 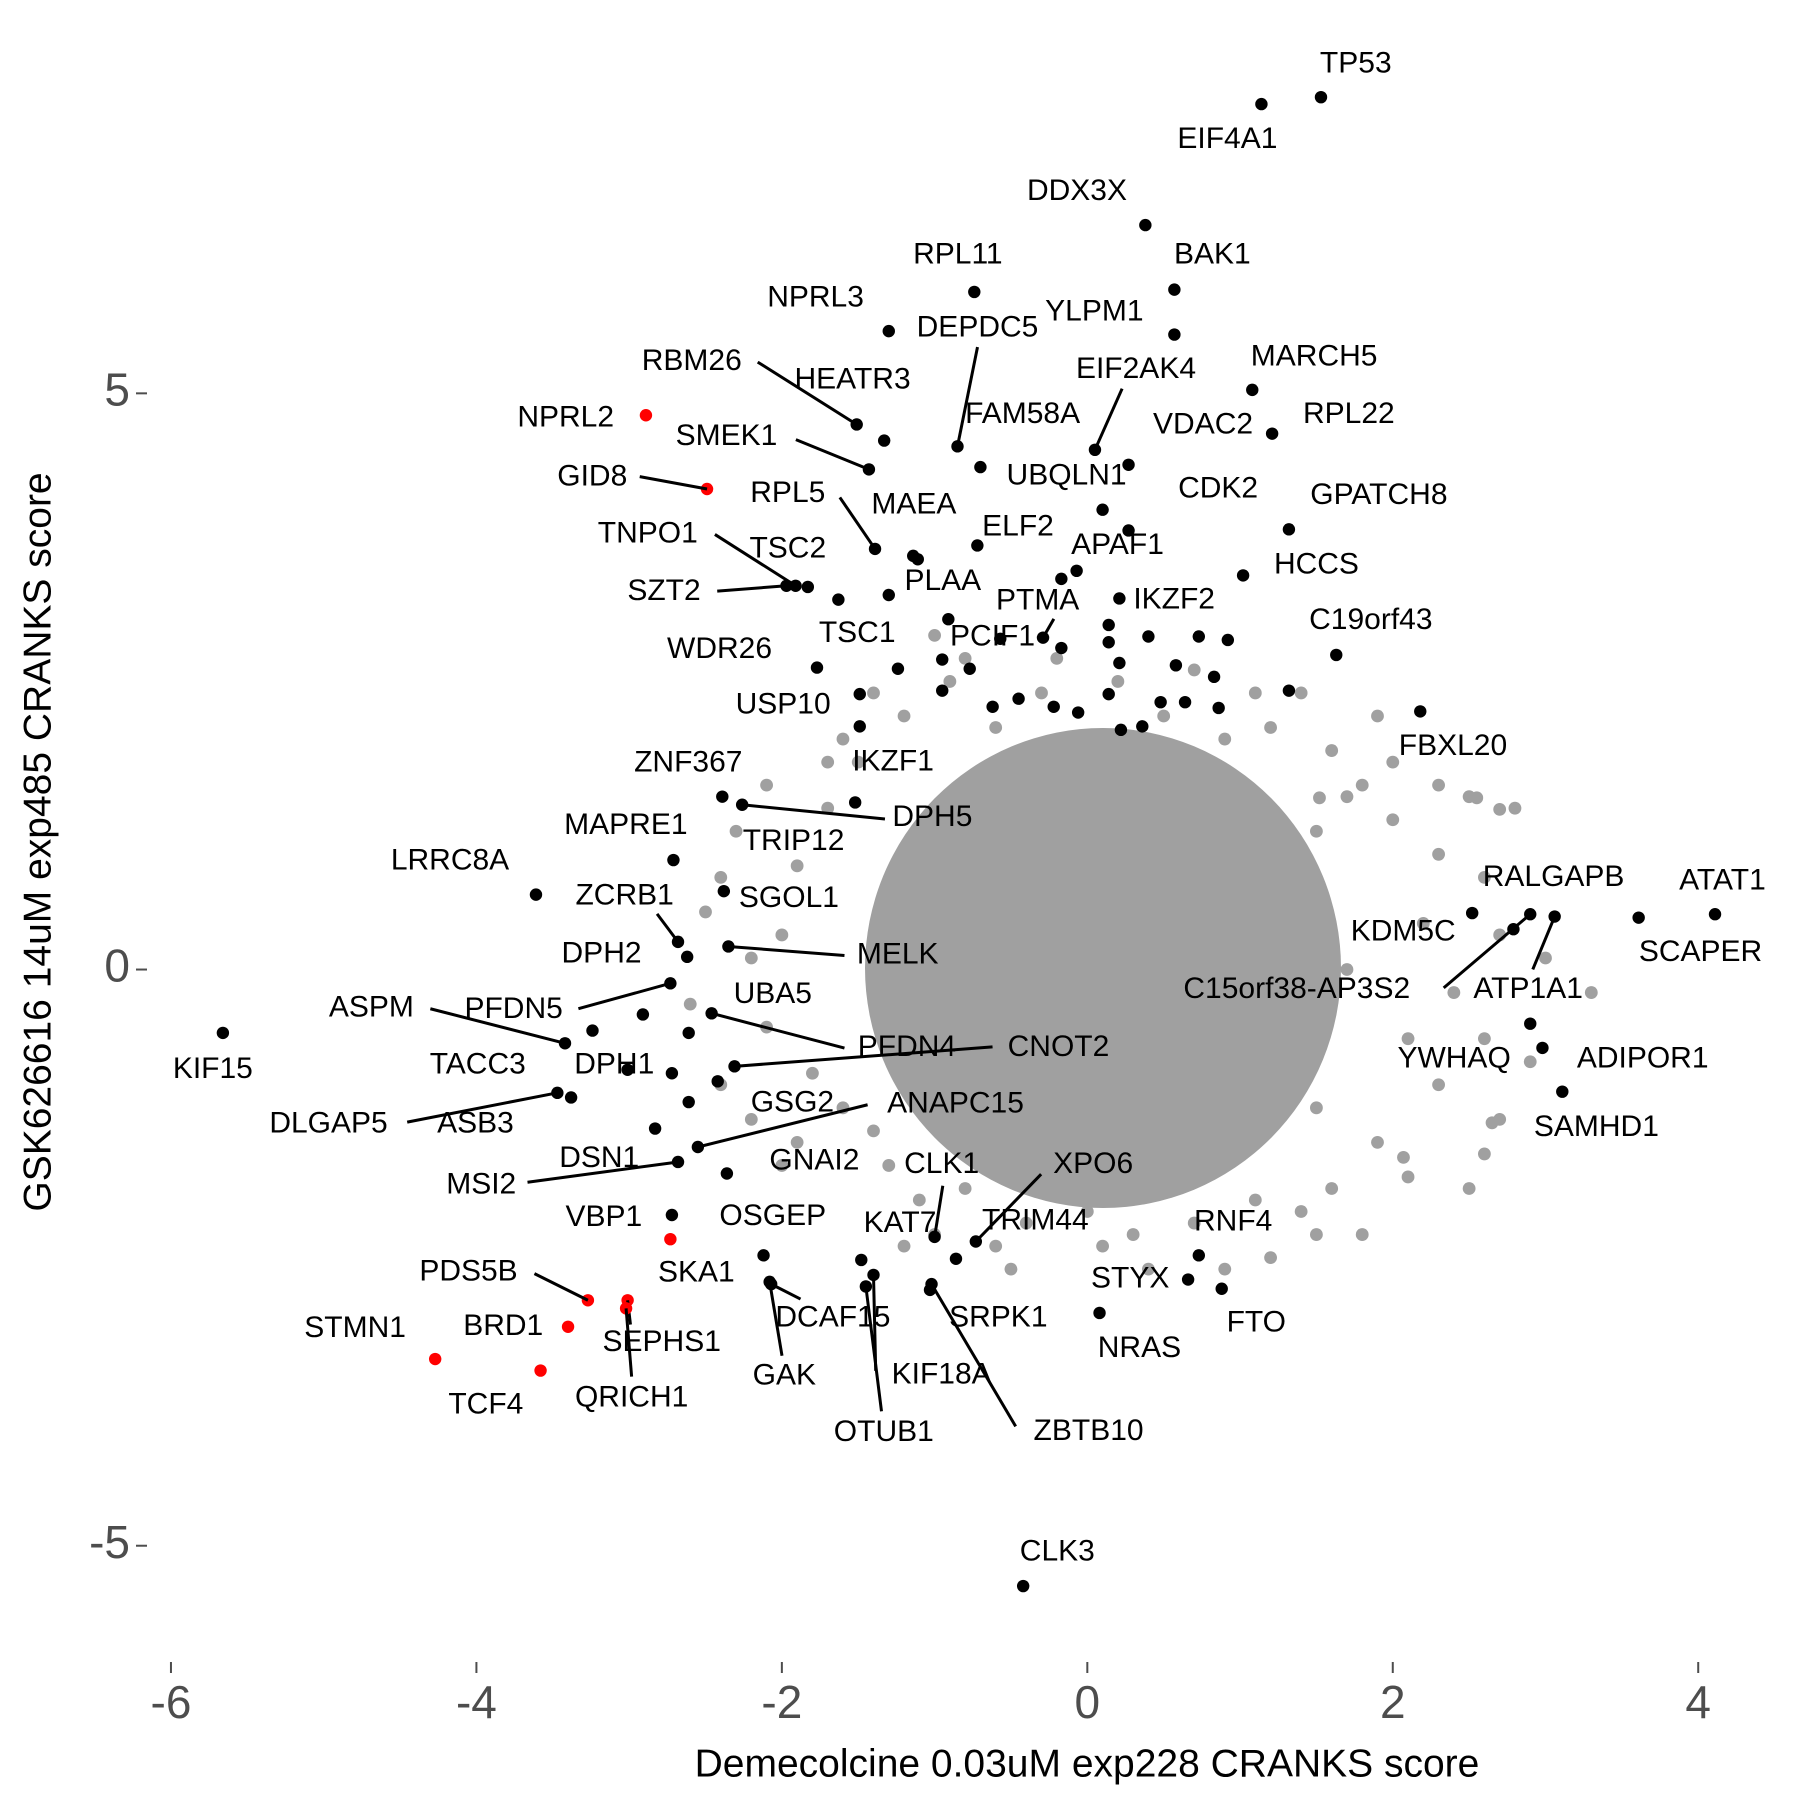 I want to click on point-label: DPH1, so click(x=614, y=1063).